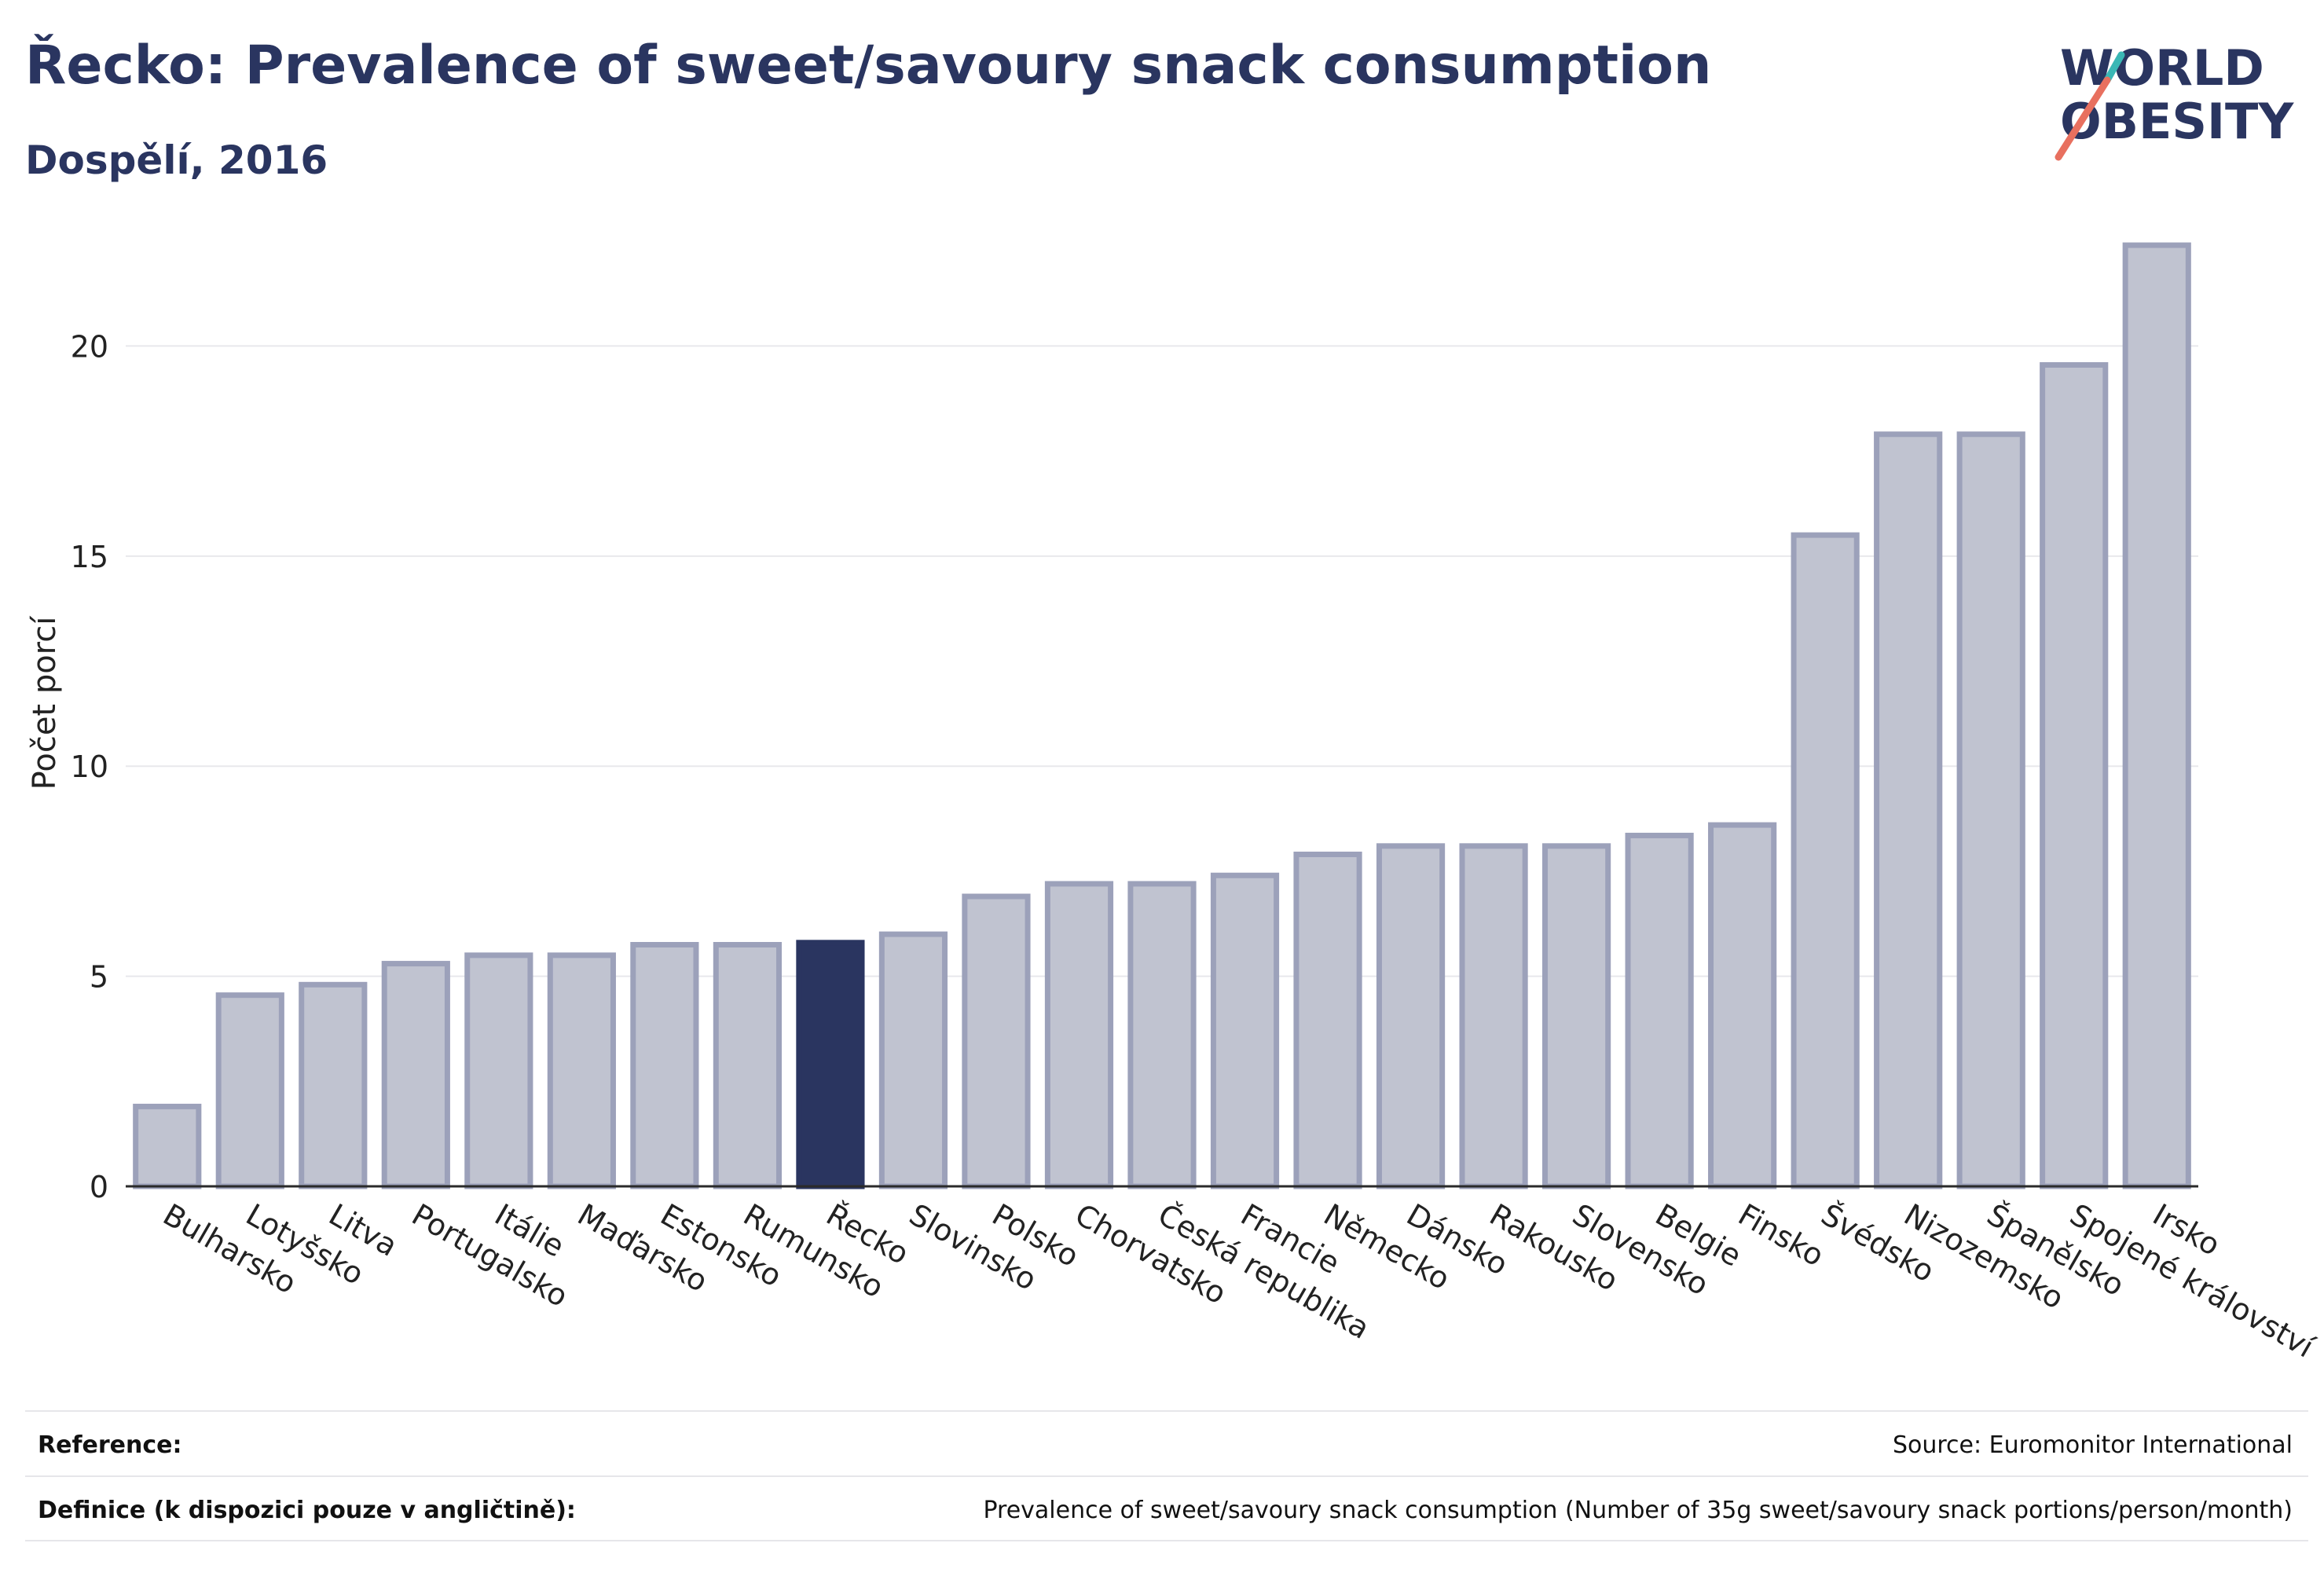  Describe the element at coordinates (89, 557) in the screenshot. I see `y-tick-label: 15` at that location.